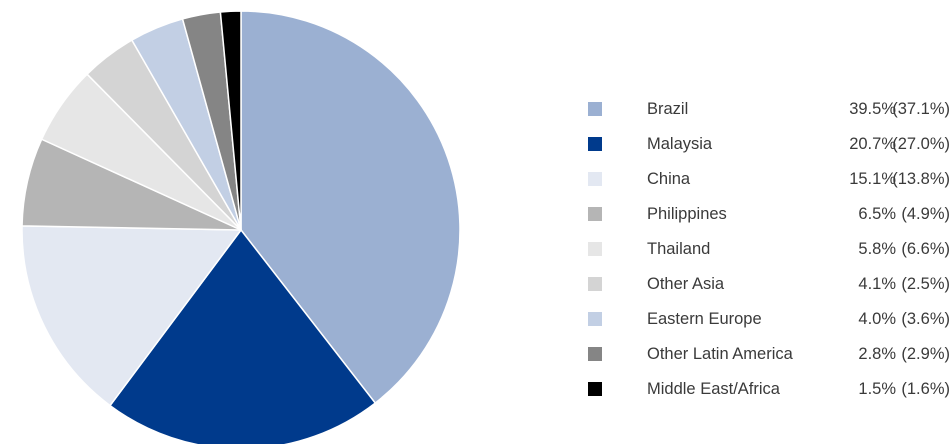 The width and height of the screenshot is (950, 444). I want to click on legend-prior-value: (27.0%), so click(921, 144).